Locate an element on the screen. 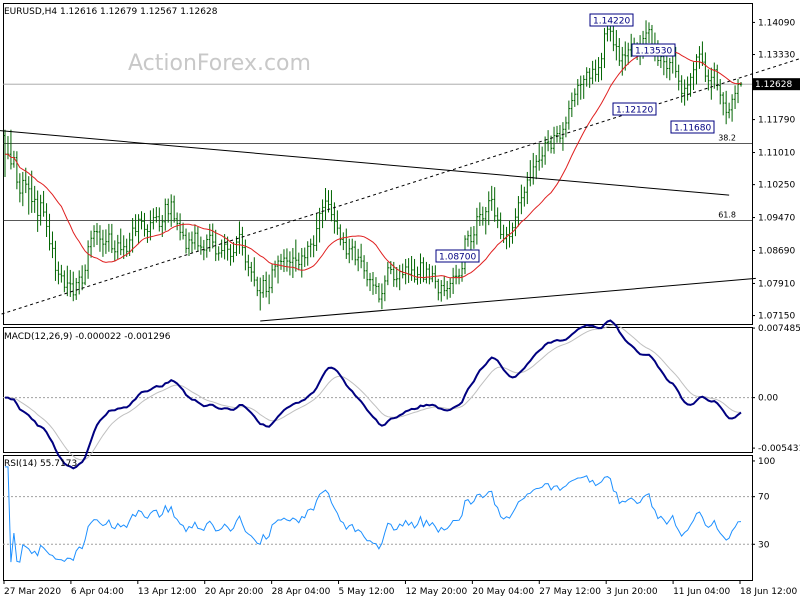  rsi-tick-label: 70 is located at coordinates (764, 498).